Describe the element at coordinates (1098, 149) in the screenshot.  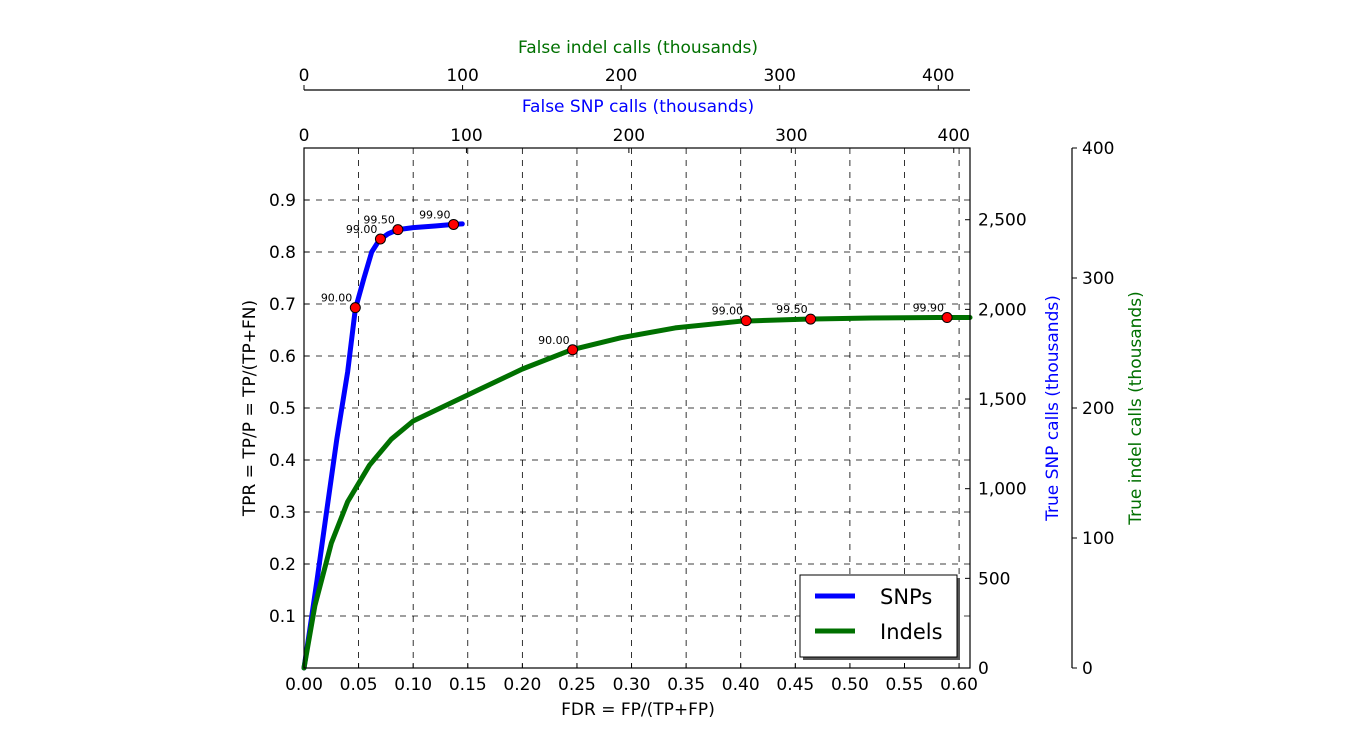
I see `right-indel-tick-label: 400` at that location.